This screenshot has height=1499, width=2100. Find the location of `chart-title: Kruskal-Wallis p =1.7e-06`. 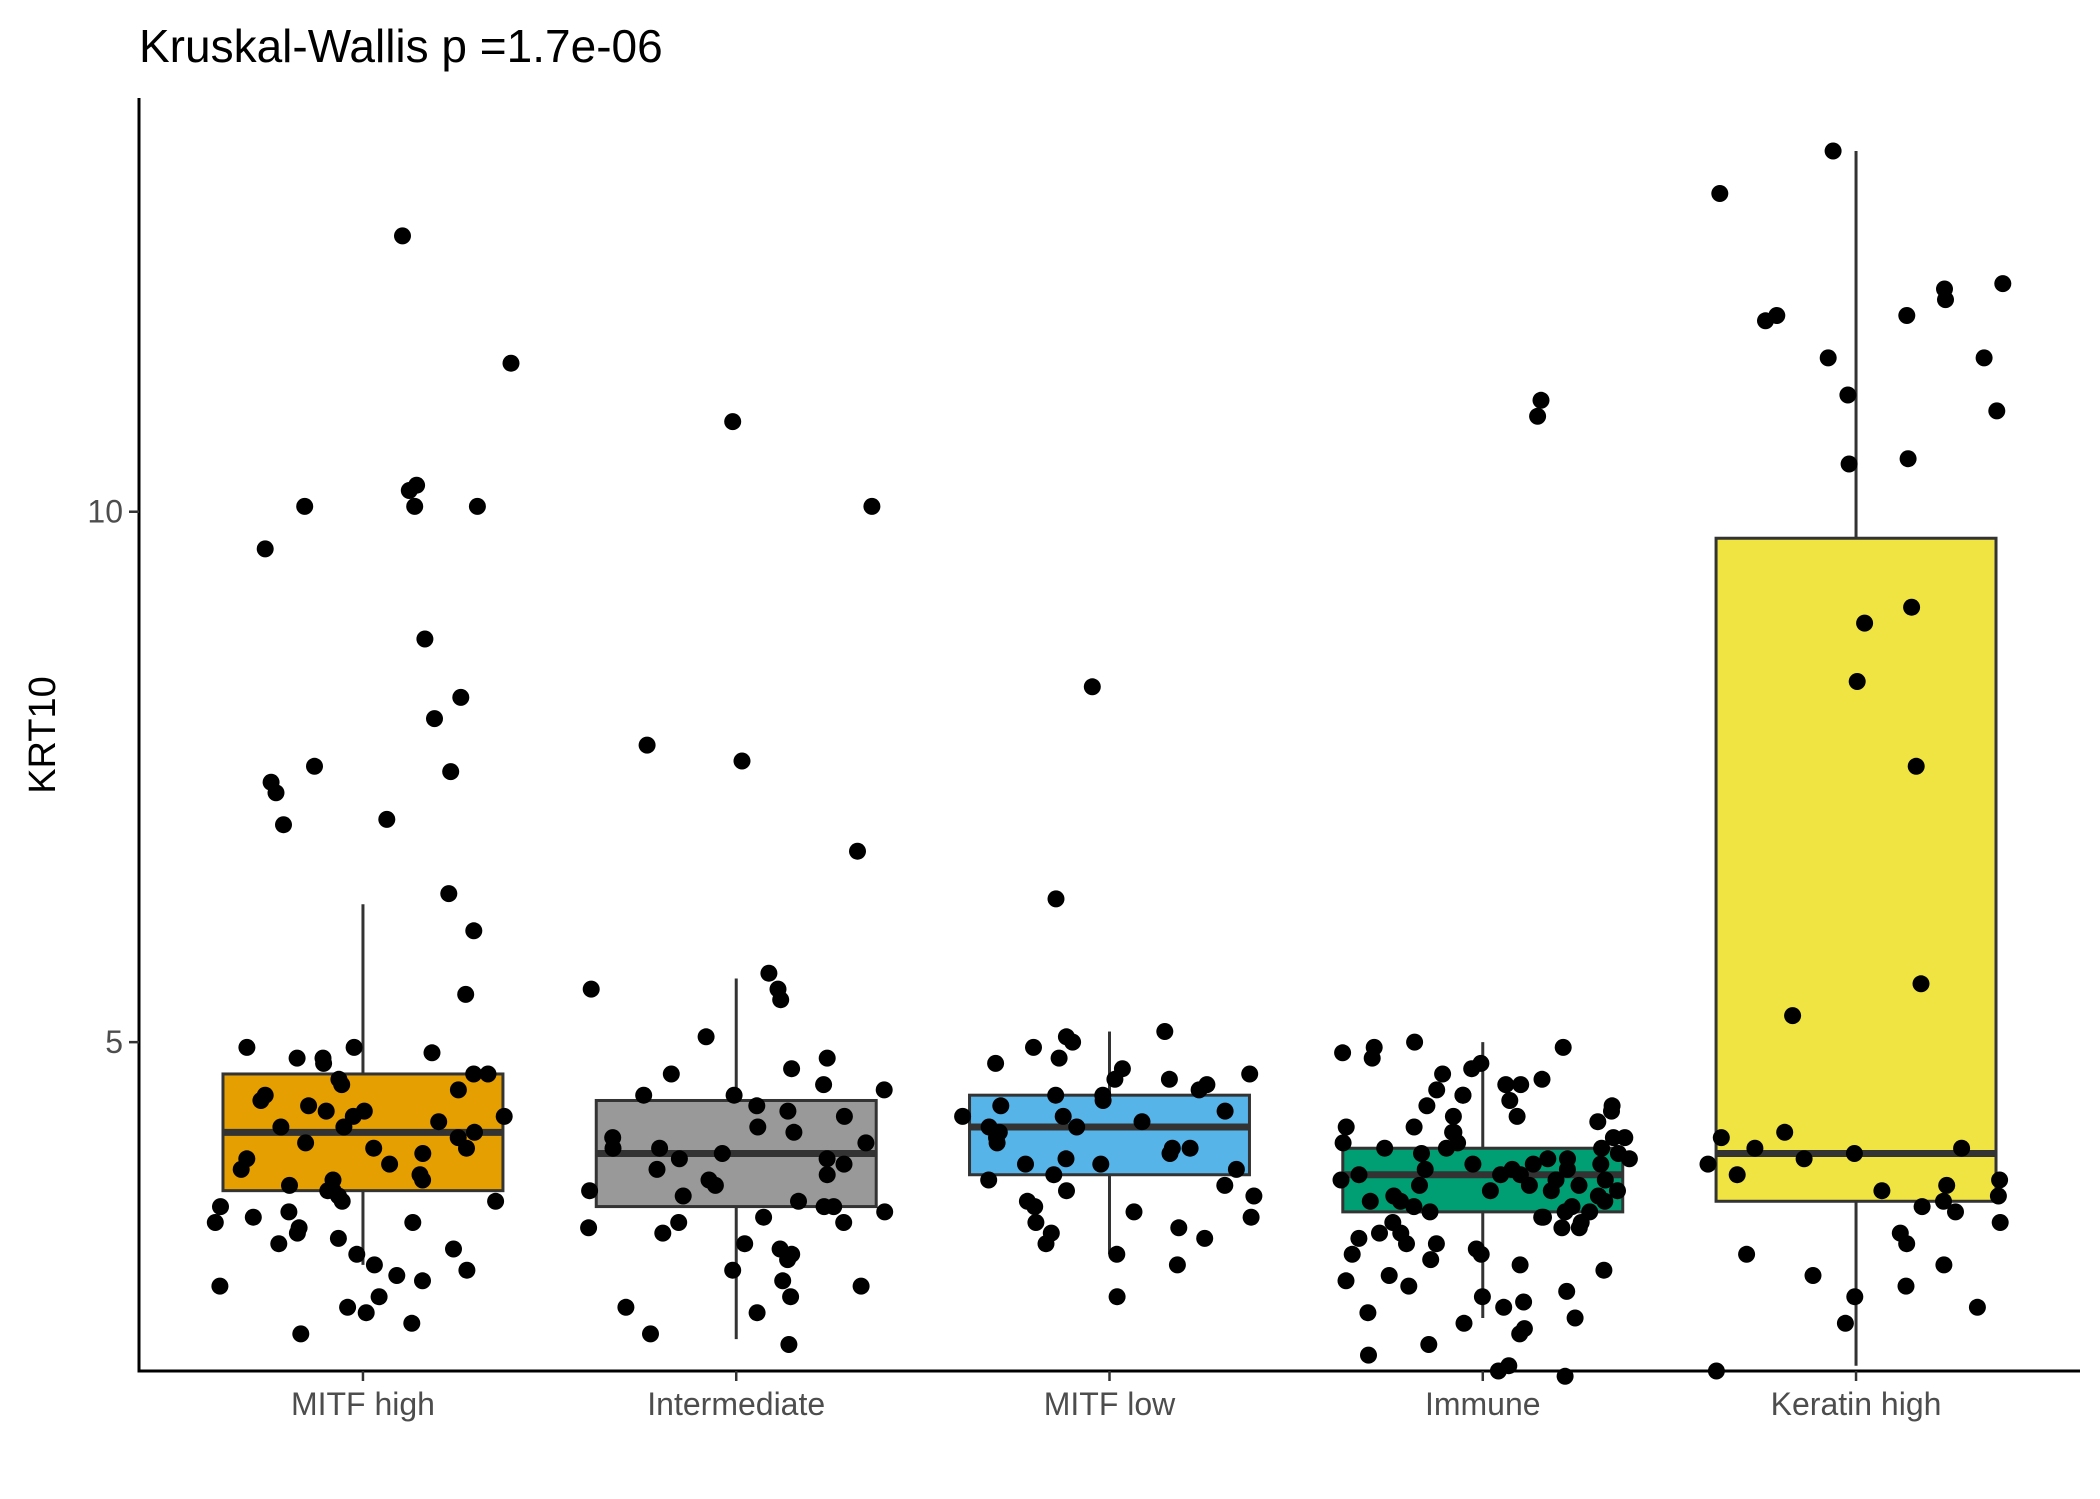

chart-title: Kruskal-Wallis p =1.7e-06 is located at coordinates (401, 46).